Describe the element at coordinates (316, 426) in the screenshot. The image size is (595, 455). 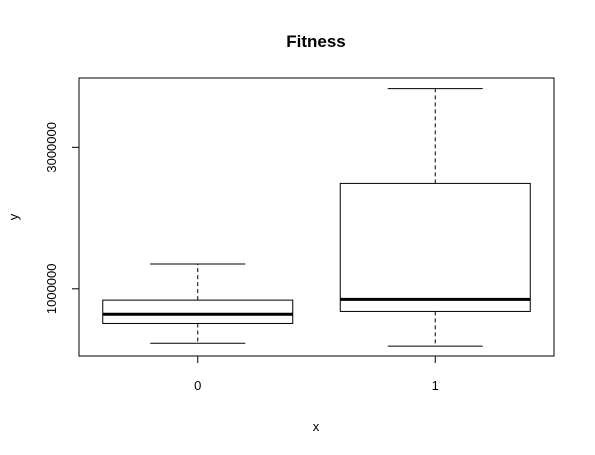
I see `x-axis-label: x` at that location.